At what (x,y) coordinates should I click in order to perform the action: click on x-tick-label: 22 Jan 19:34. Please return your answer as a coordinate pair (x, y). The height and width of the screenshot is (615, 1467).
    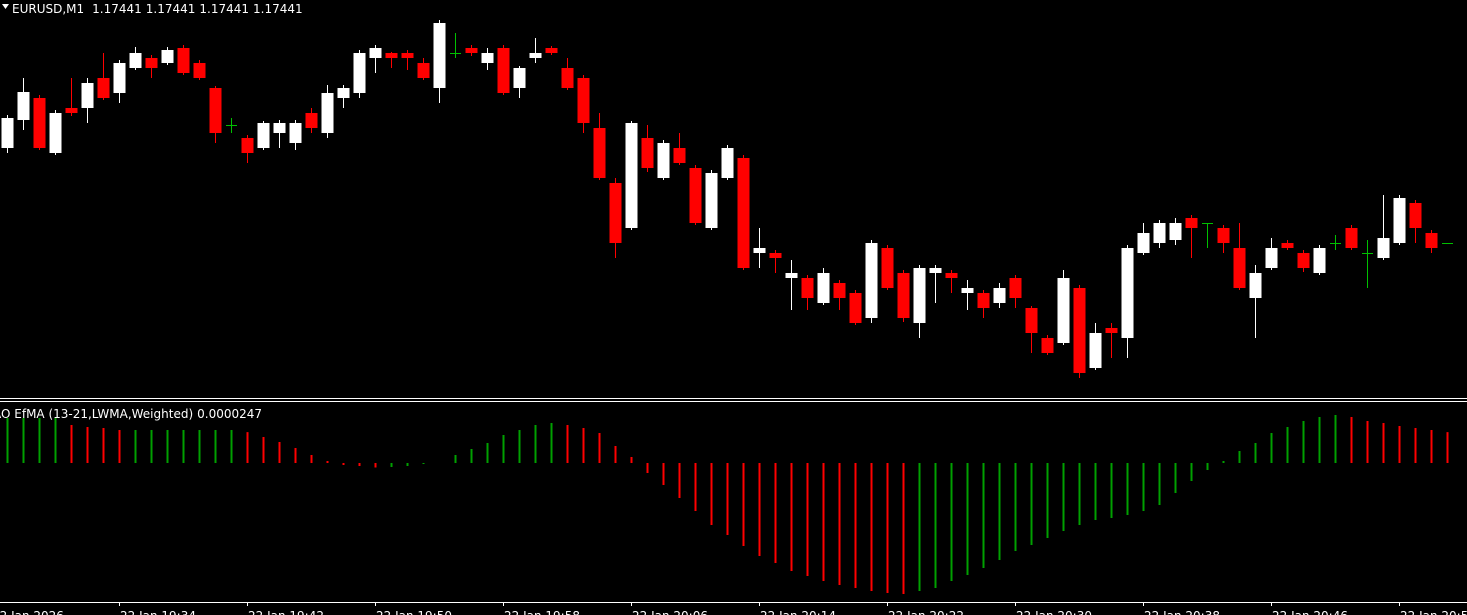
    Looking at the image, I should click on (158, 612).